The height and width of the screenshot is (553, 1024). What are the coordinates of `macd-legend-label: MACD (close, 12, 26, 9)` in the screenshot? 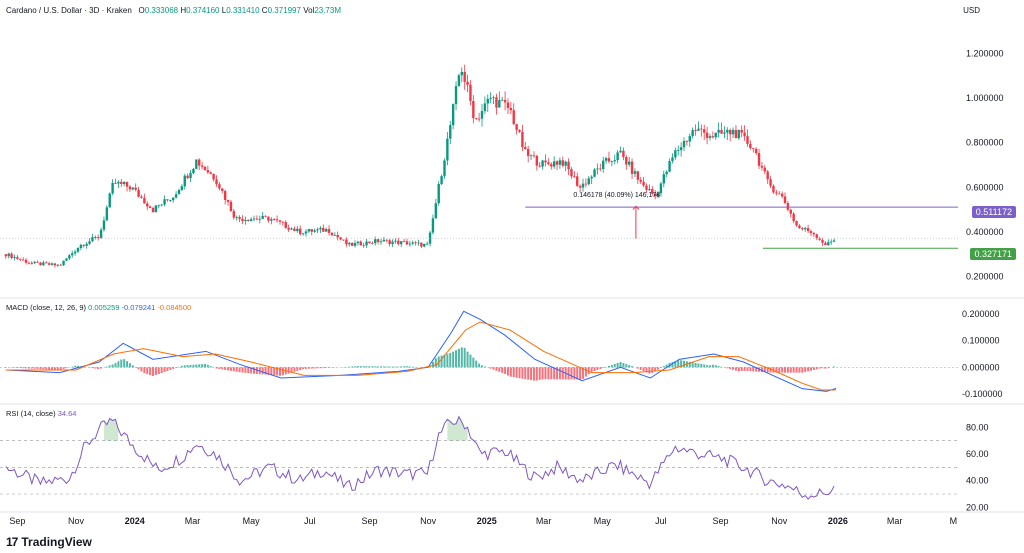 It's located at (46, 307).